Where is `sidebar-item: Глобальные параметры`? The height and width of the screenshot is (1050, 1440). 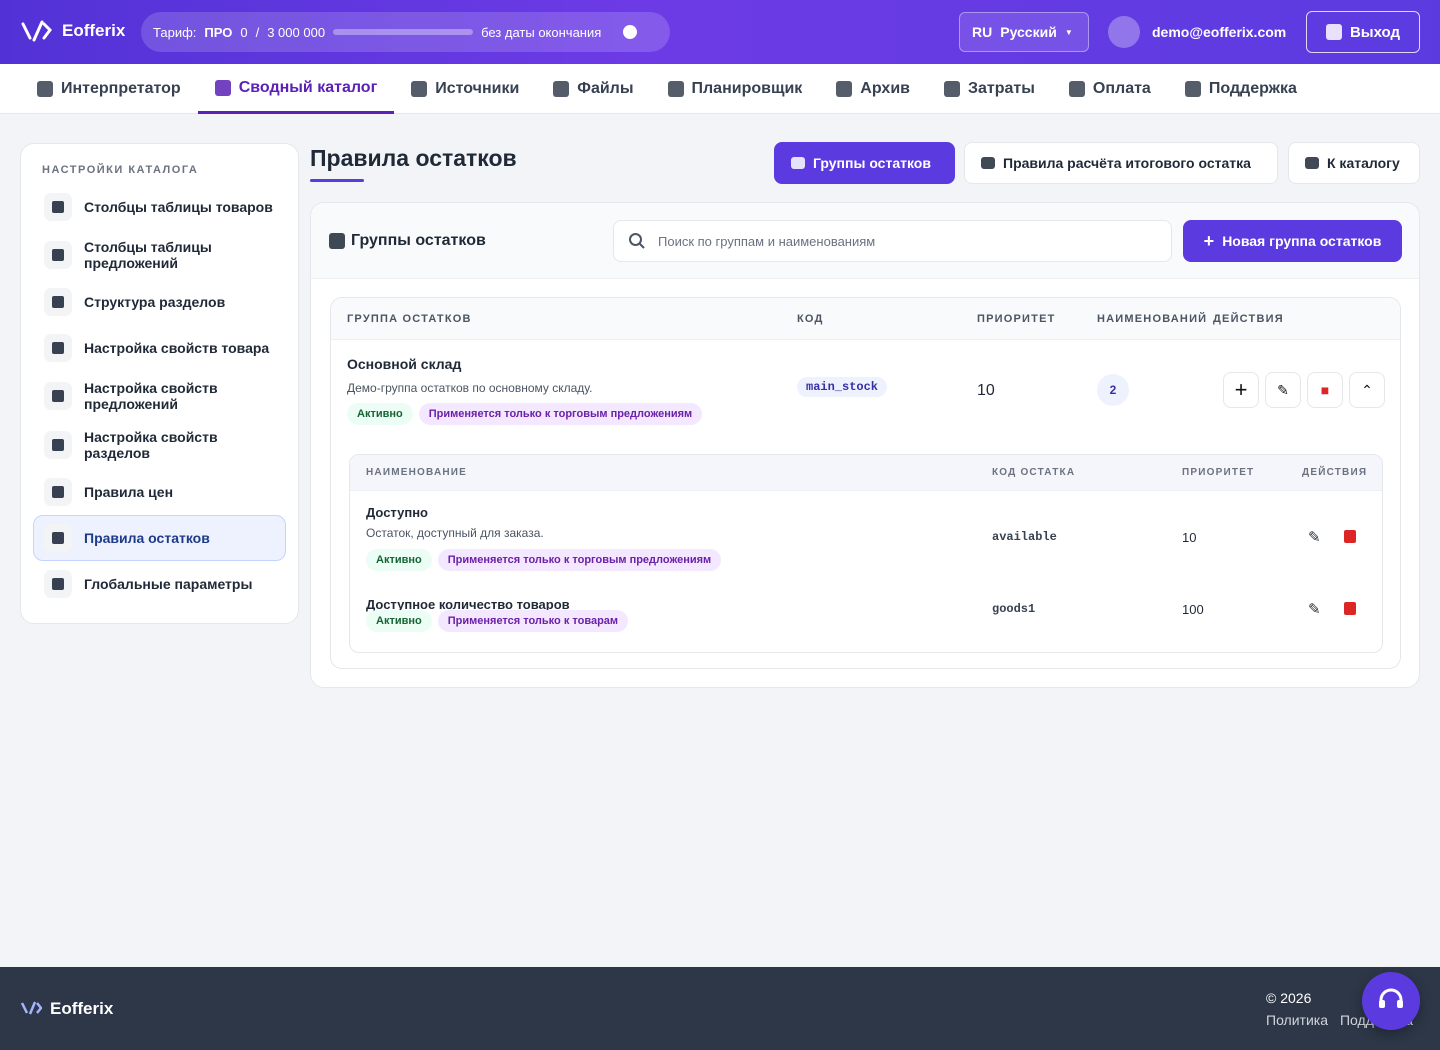 sidebar-item: Глобальные параметры is located at coordinates (159, 584).